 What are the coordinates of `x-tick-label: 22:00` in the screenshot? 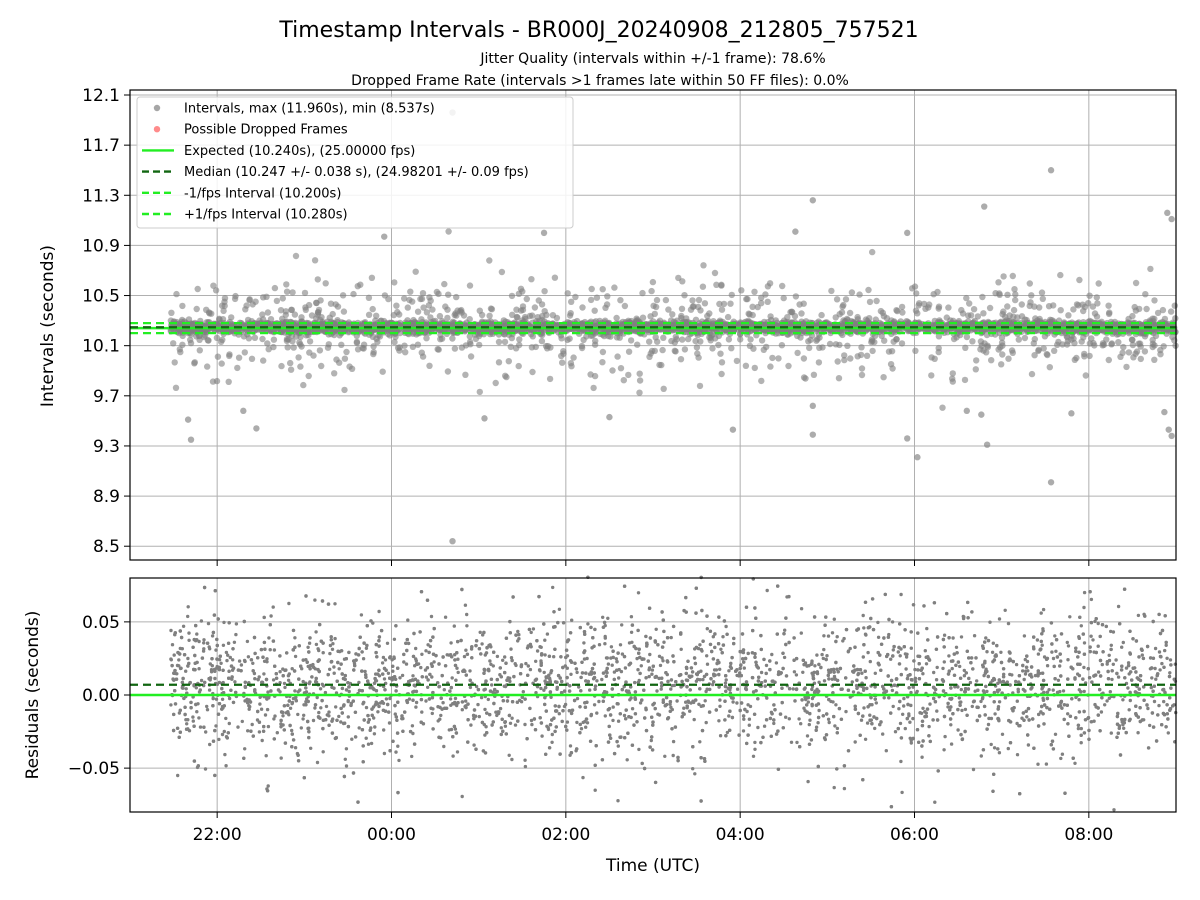 It's located at (217, 835).